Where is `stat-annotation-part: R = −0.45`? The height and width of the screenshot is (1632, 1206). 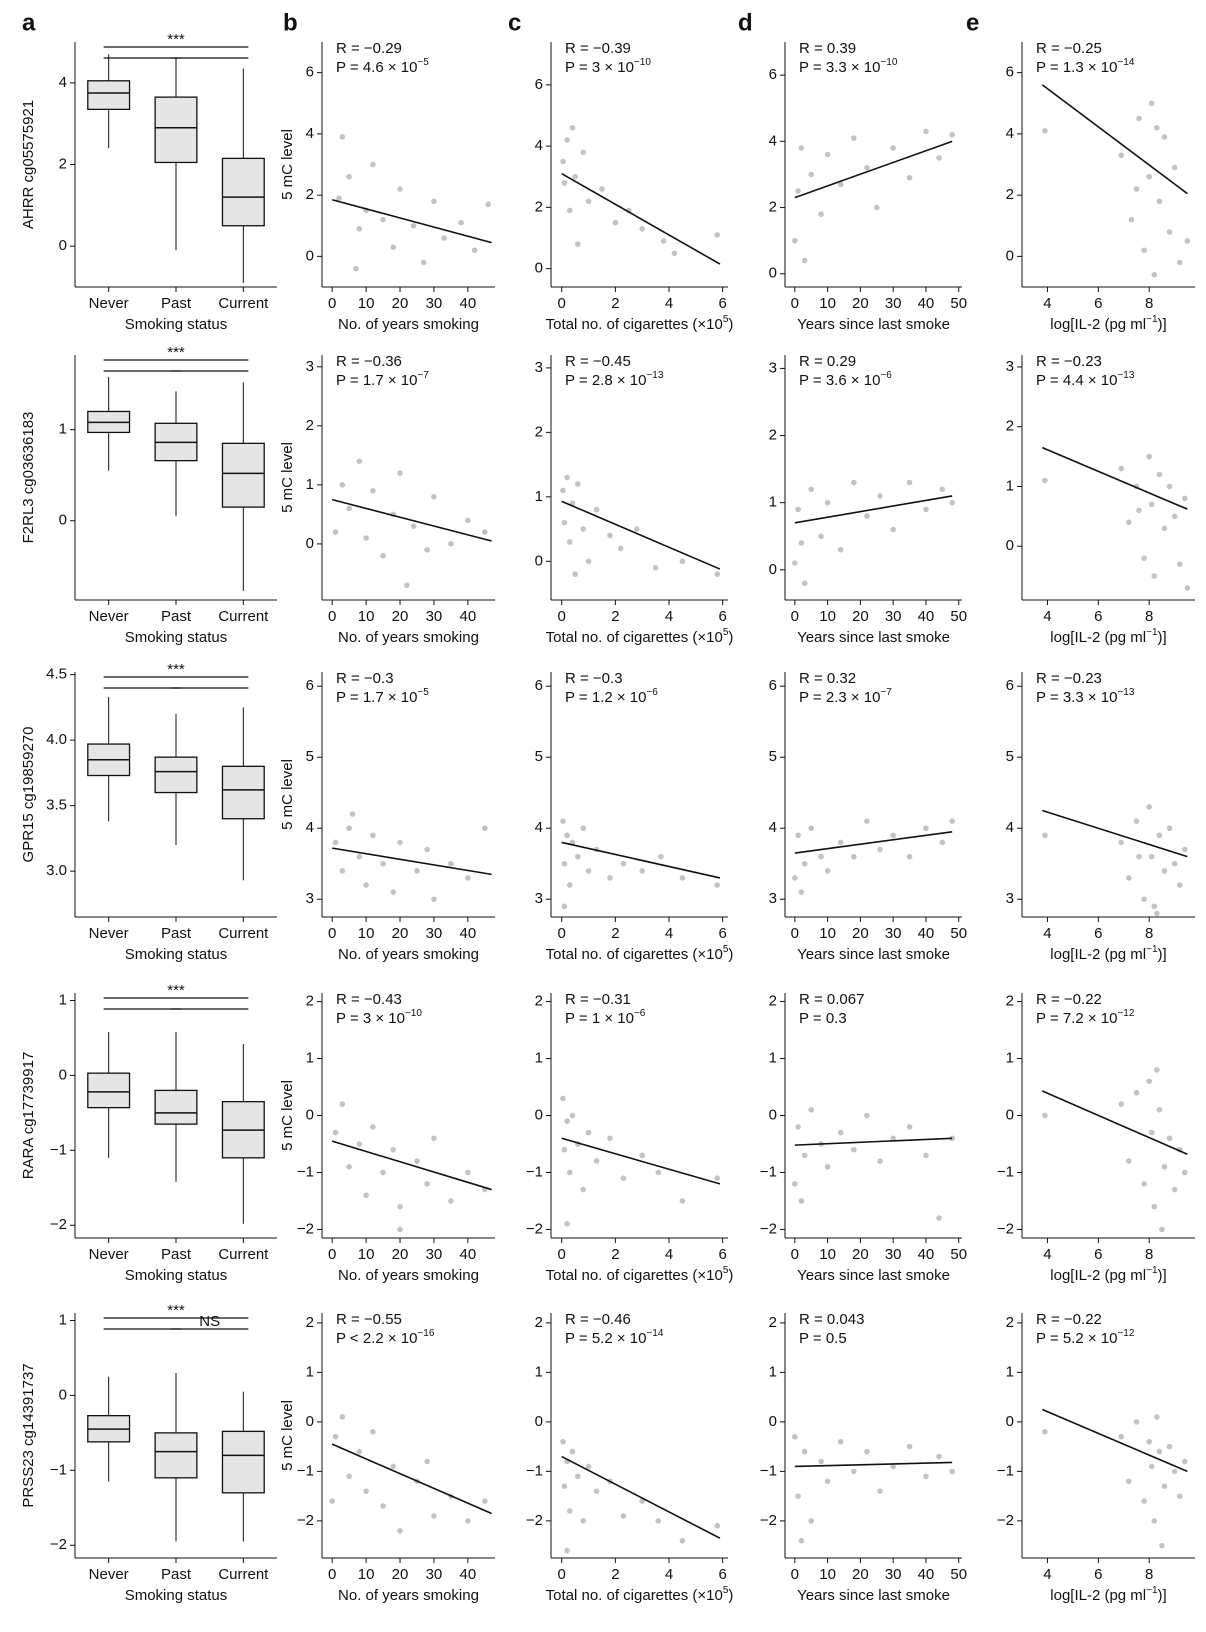
stat-annotation-part: R = −0.45 is located at coordinates (598, 361).